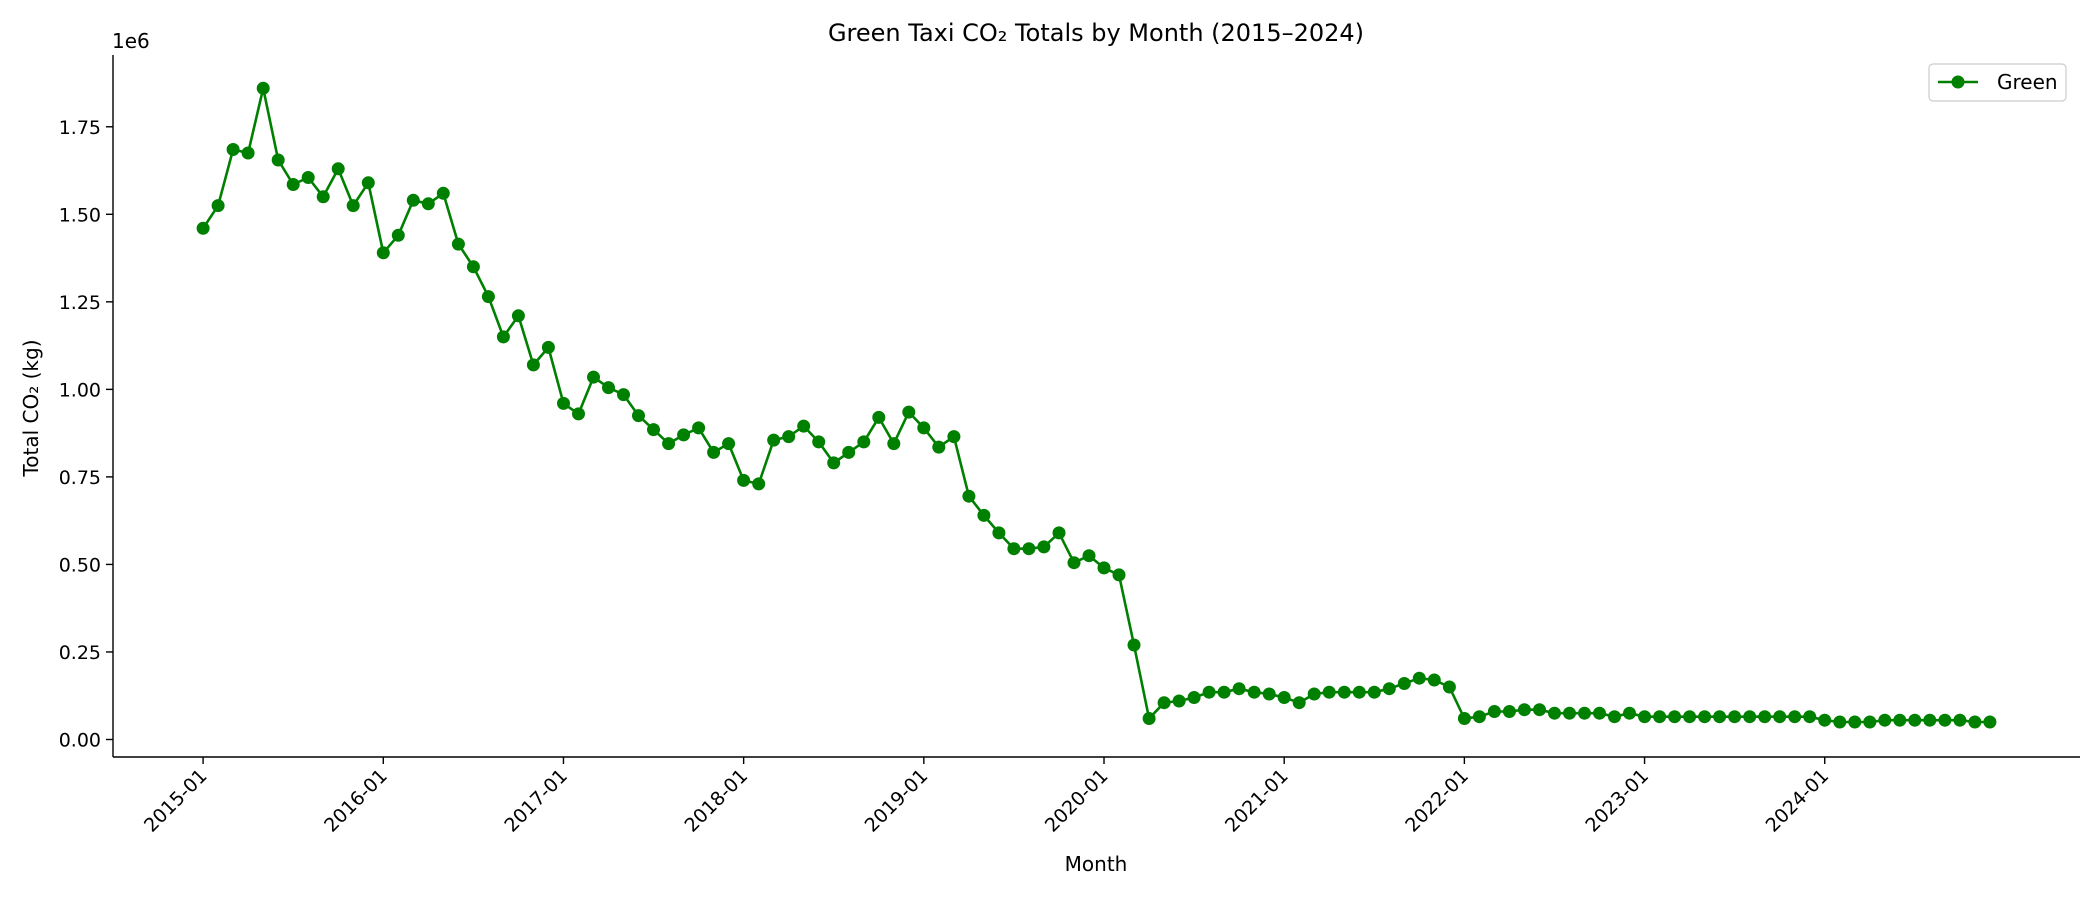  Describe the element at coordinates (80, 215) in the screenshot. I see `y-tick-label: 1.50` at that location.